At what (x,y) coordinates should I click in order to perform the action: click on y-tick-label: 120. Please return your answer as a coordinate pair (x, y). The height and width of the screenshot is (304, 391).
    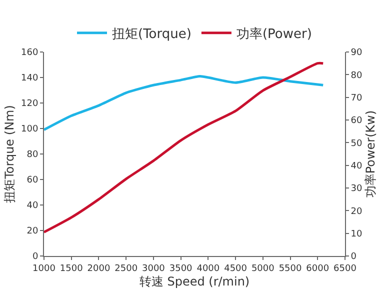
    Looking at the image, I should click on (29, 104).